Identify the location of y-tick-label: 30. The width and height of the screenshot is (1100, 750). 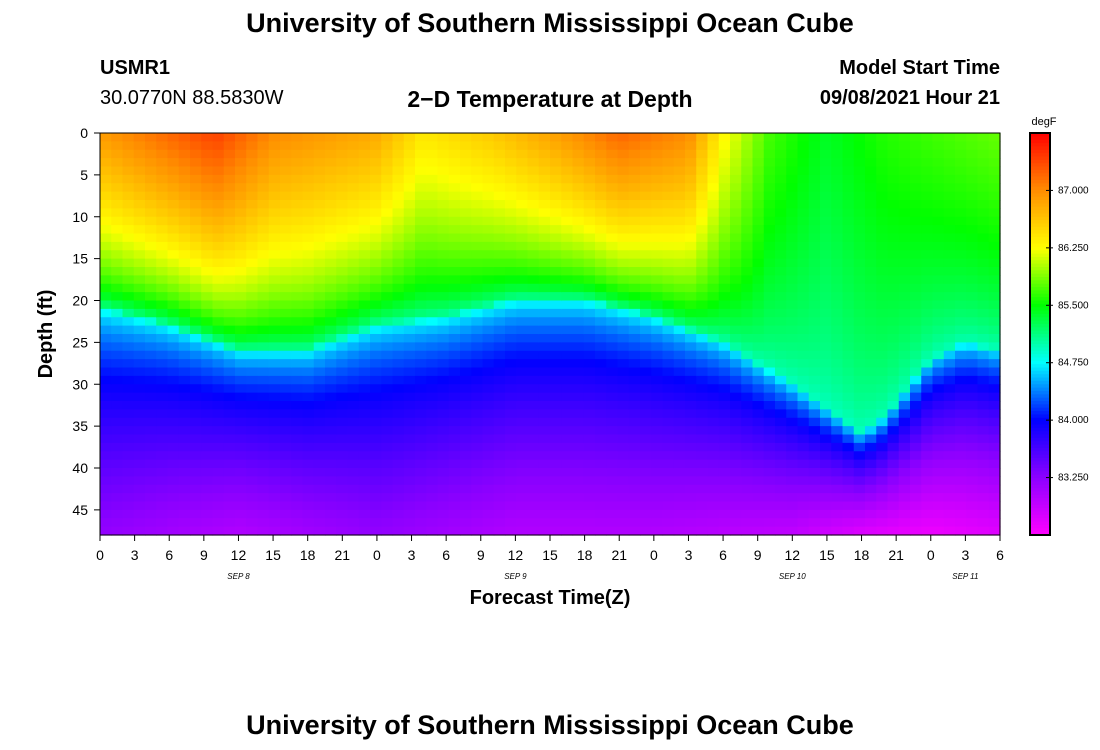
(80, 384).